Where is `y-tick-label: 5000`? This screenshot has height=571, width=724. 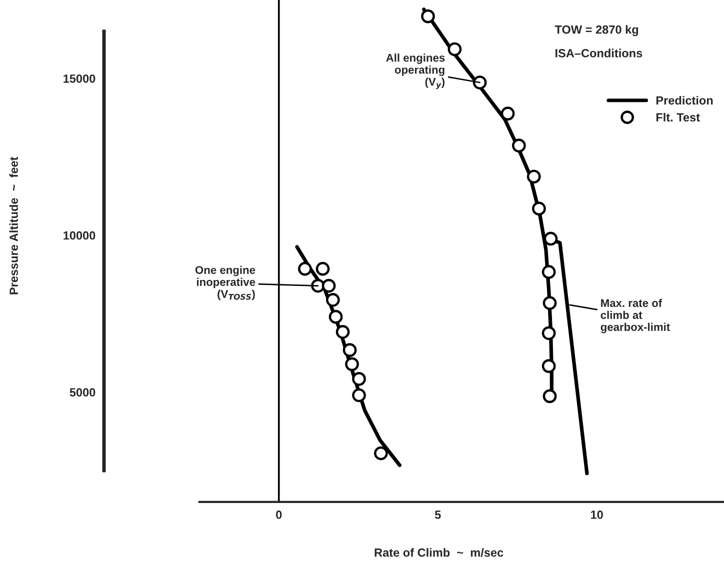 y-tick-label: 5000 is located at coordinates (83, 392).